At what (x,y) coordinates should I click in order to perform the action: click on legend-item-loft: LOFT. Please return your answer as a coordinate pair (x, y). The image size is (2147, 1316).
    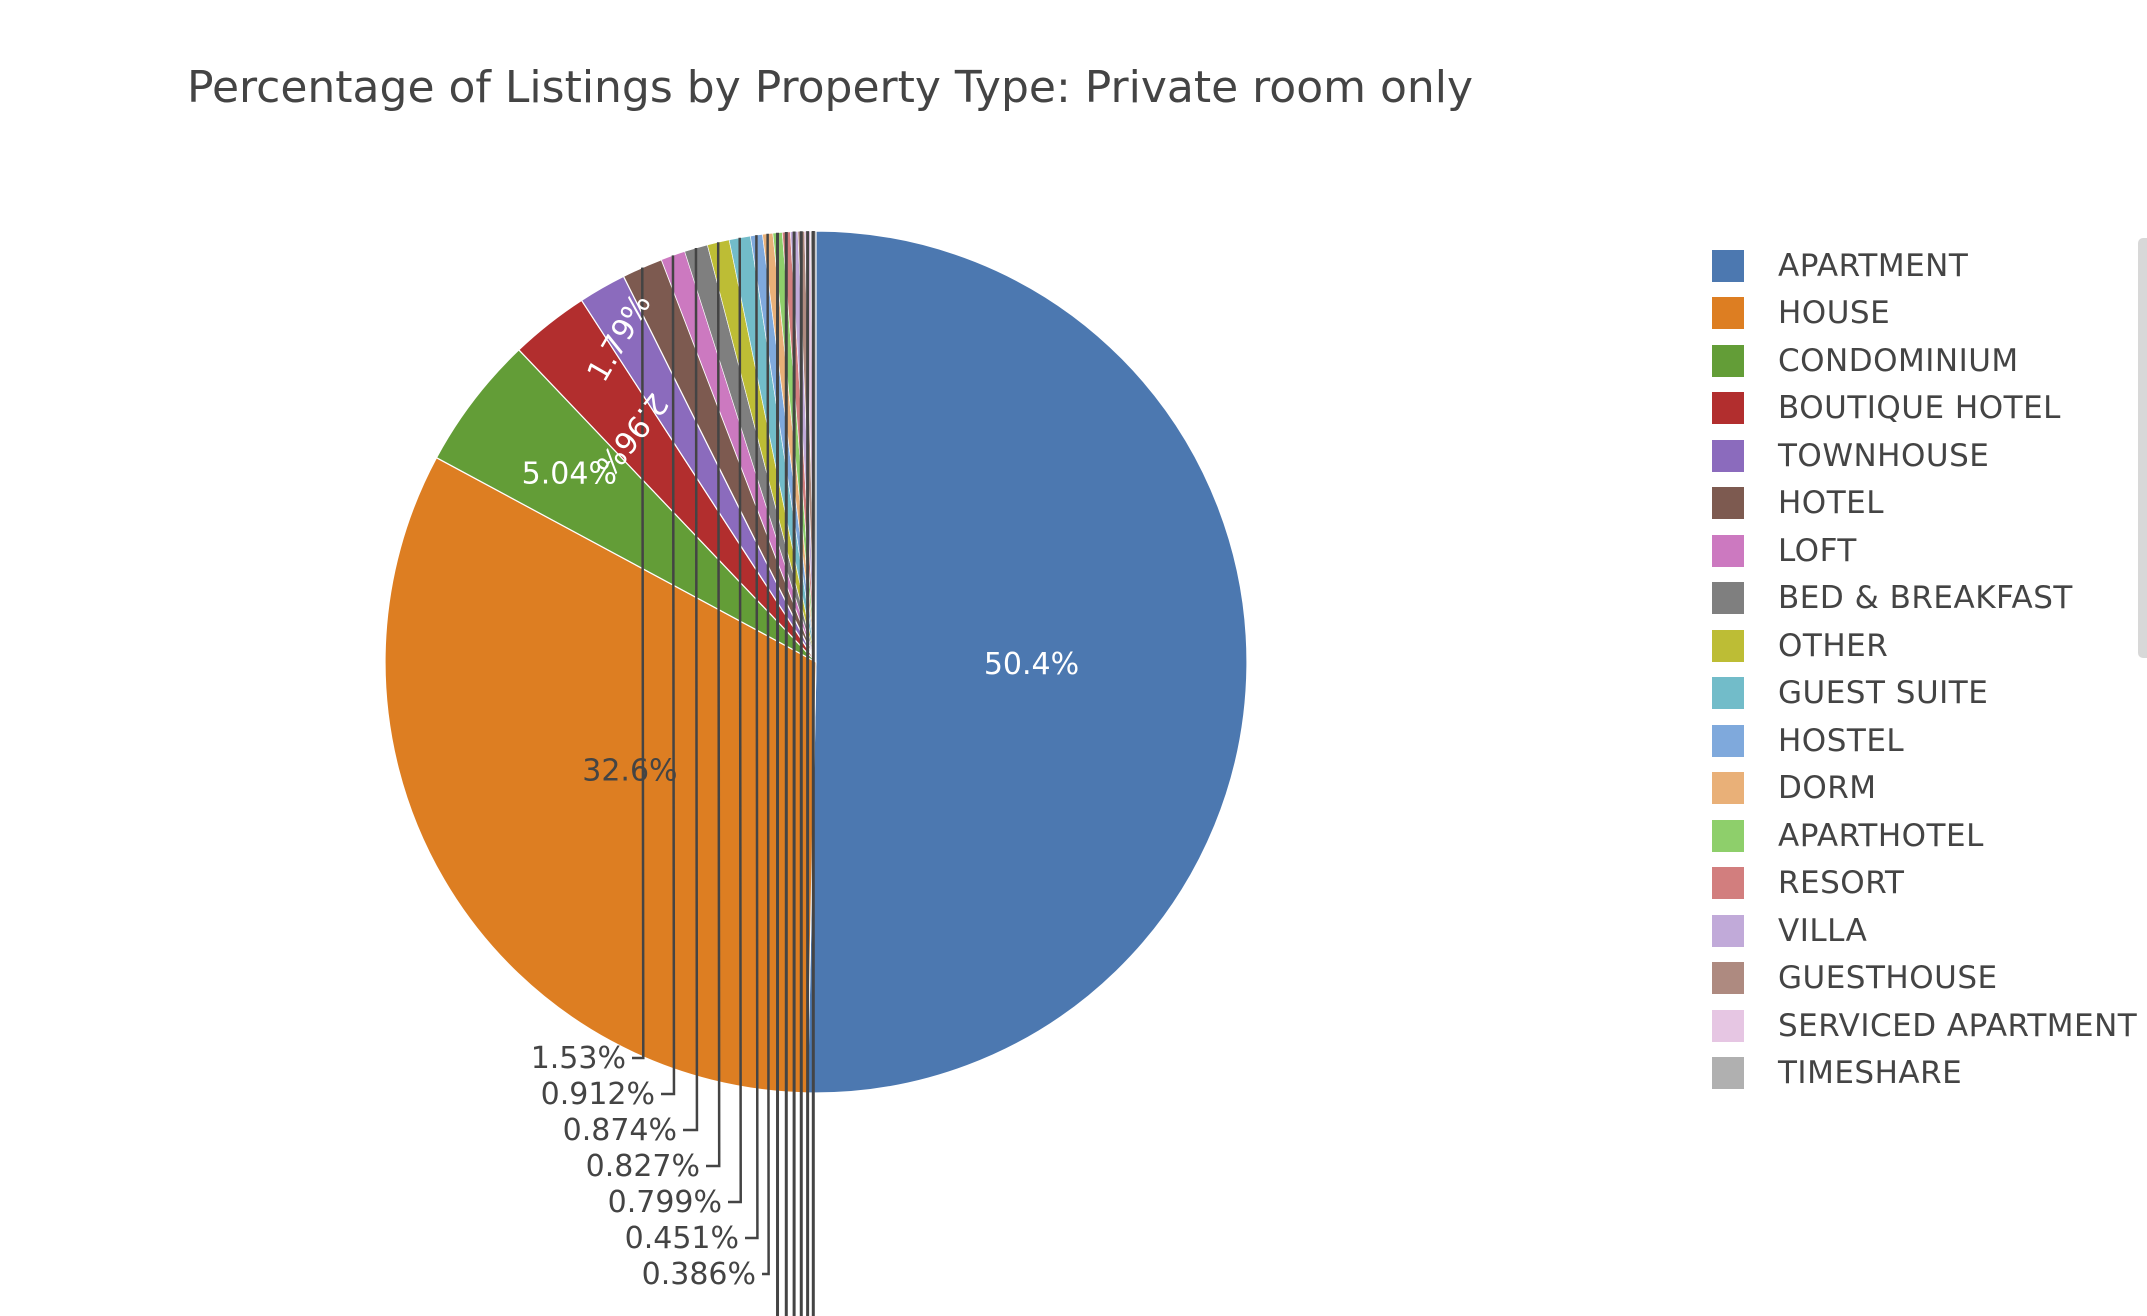
    Looking at the image, I should click on (1924, 551).